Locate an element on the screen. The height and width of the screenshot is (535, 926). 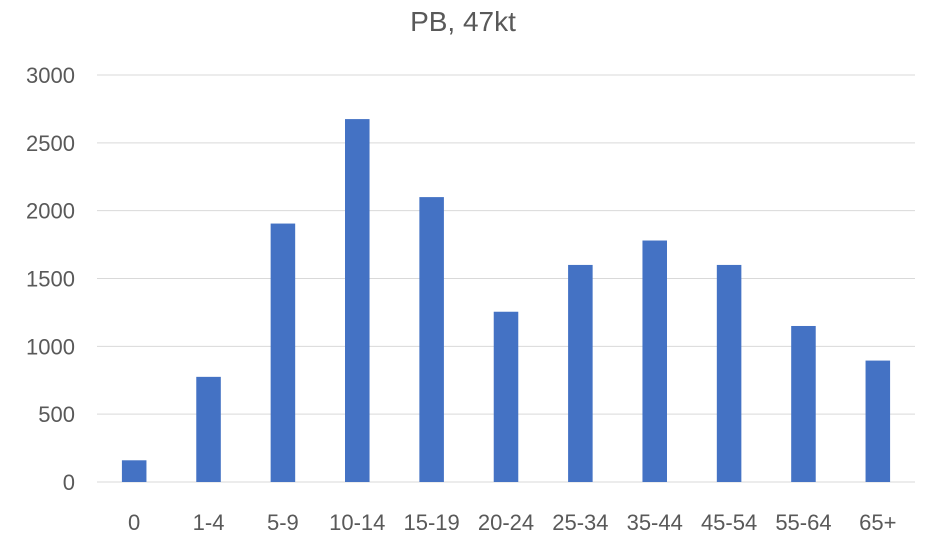
y-tick-label: 500 is located at coordinates (56, 414).